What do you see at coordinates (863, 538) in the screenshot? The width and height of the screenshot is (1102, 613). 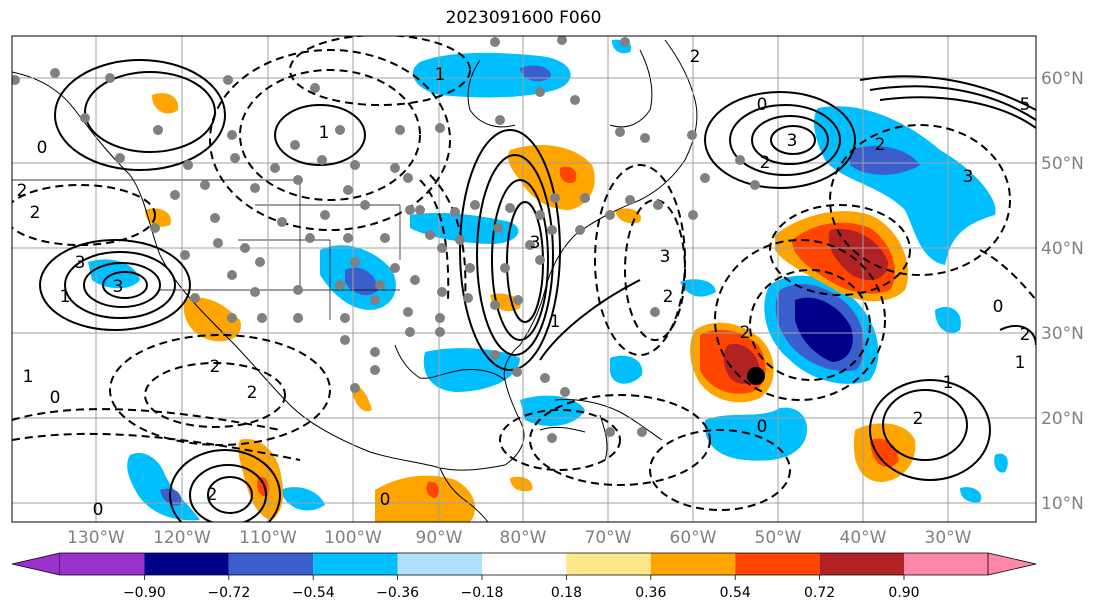 I see `lon-label: 40°W` at bounding box center [863, 538].